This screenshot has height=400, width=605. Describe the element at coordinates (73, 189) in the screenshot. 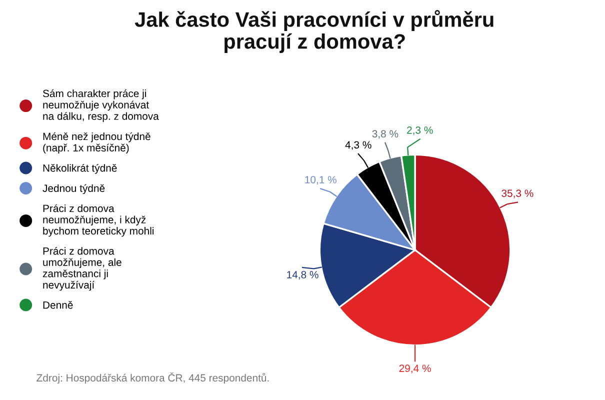

I see `legend-label: Jednou týdně` at that location.